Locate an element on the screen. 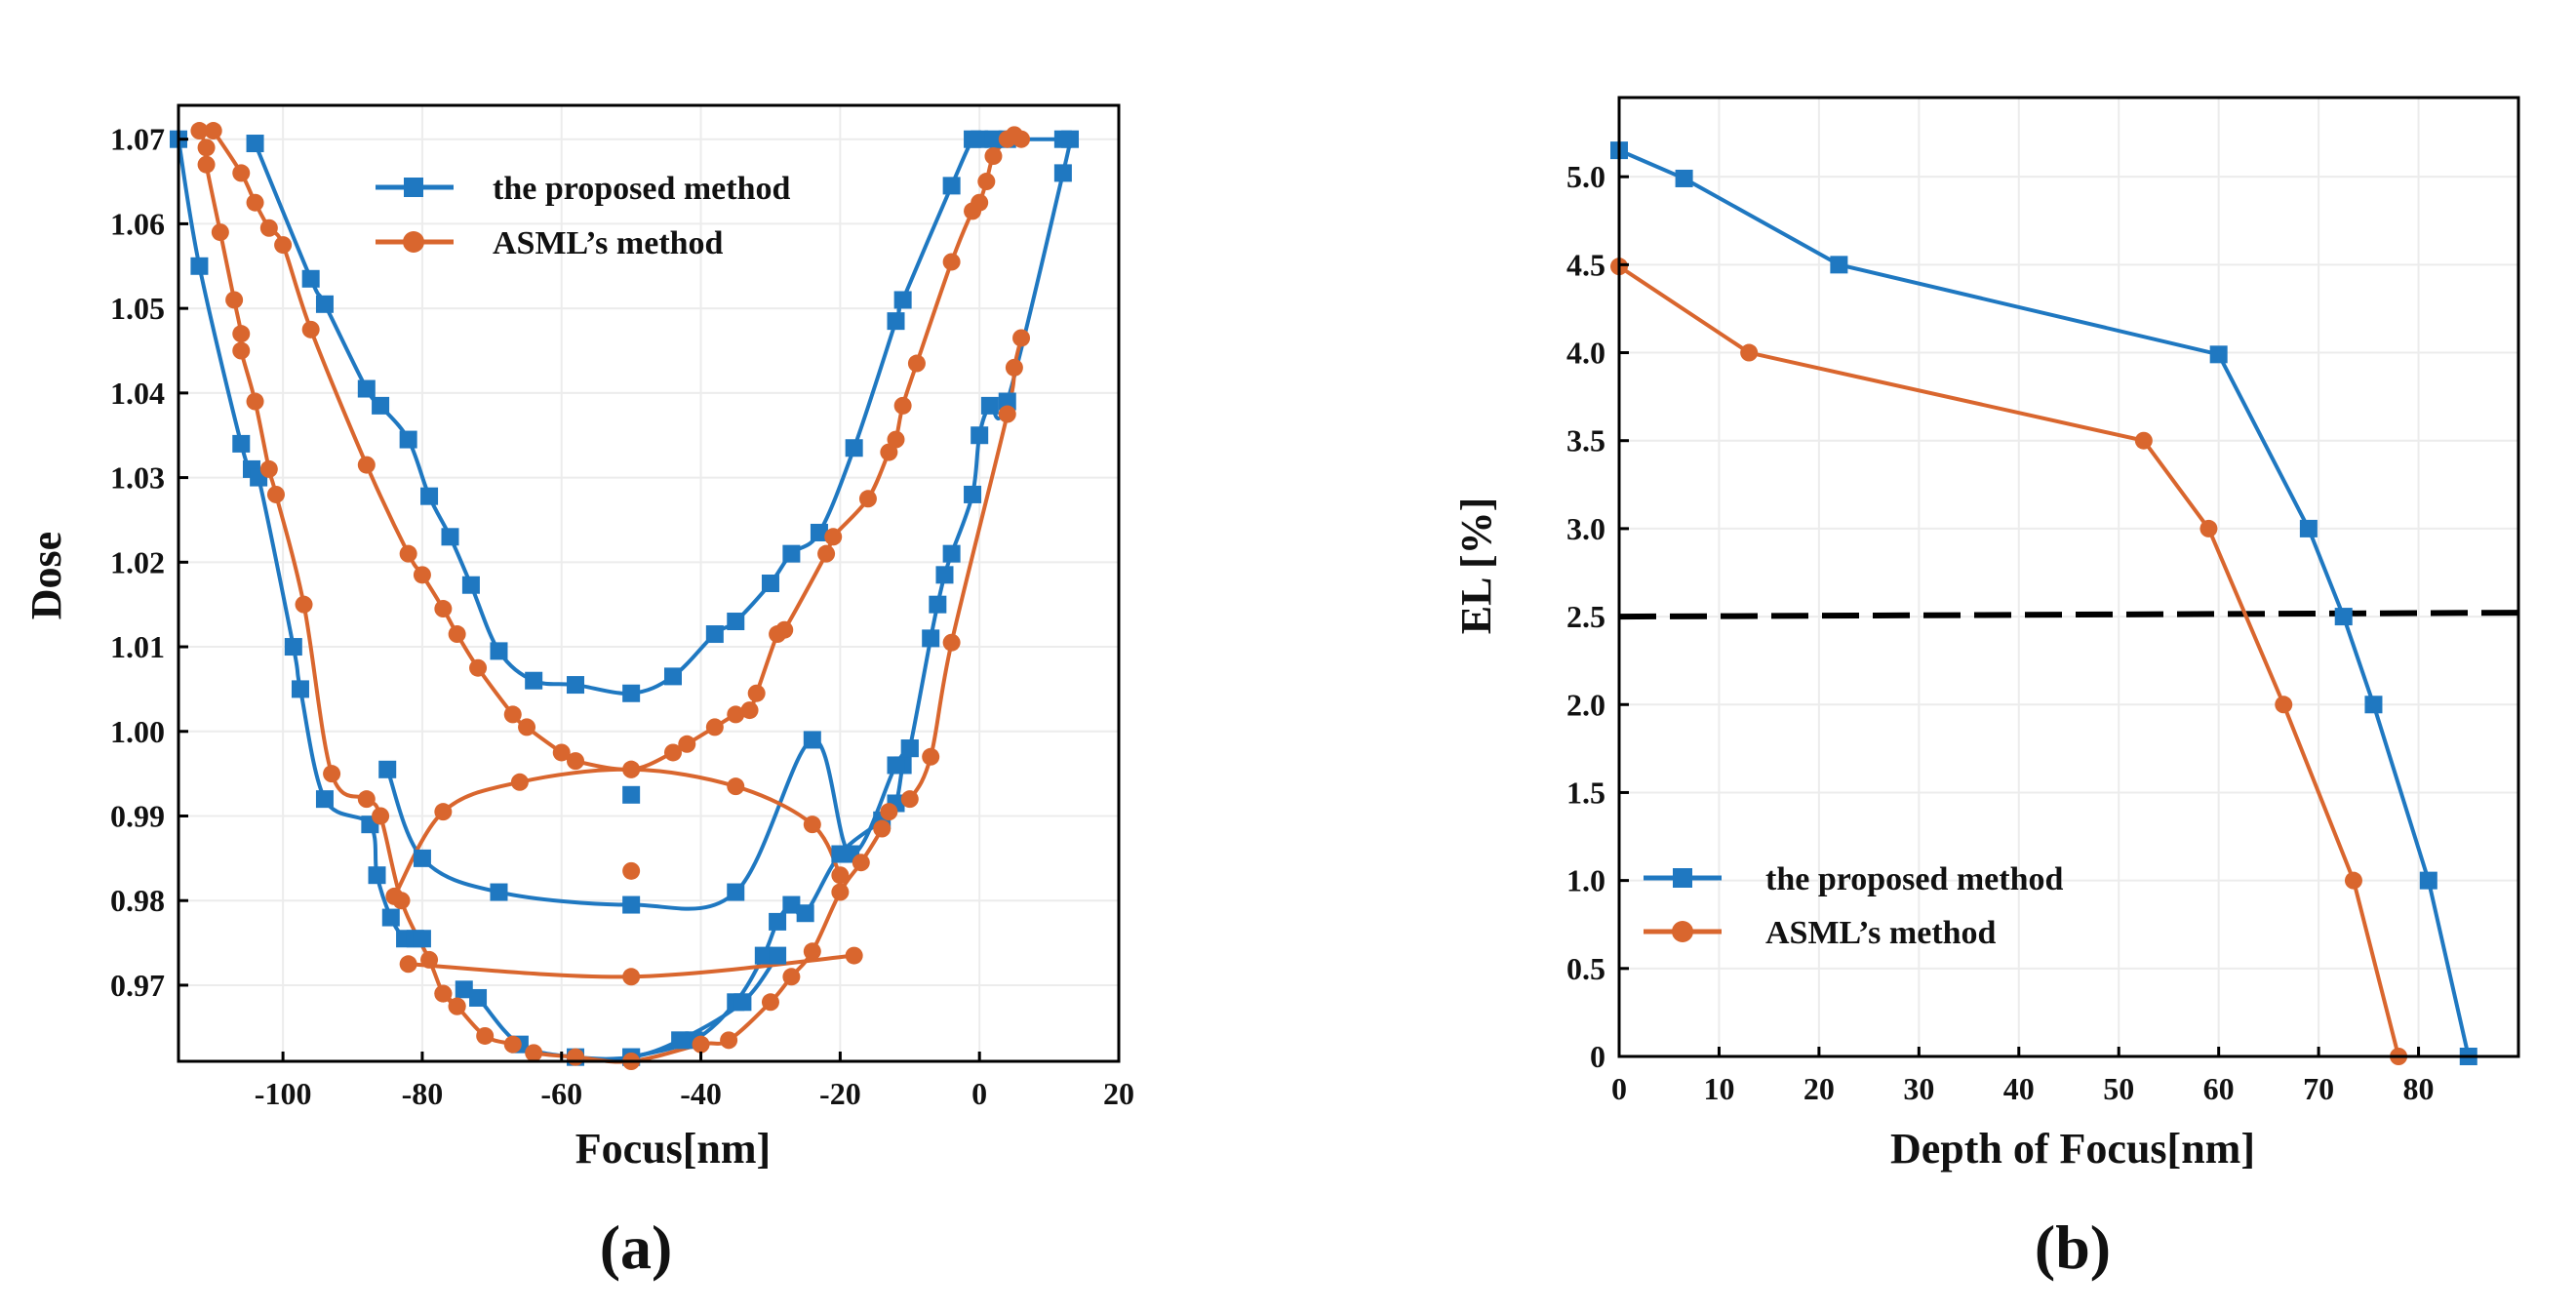 The height and width of the screenshot is (1313, 2576). x-tick-label: 30 is located at coordinates (1918, 1088).